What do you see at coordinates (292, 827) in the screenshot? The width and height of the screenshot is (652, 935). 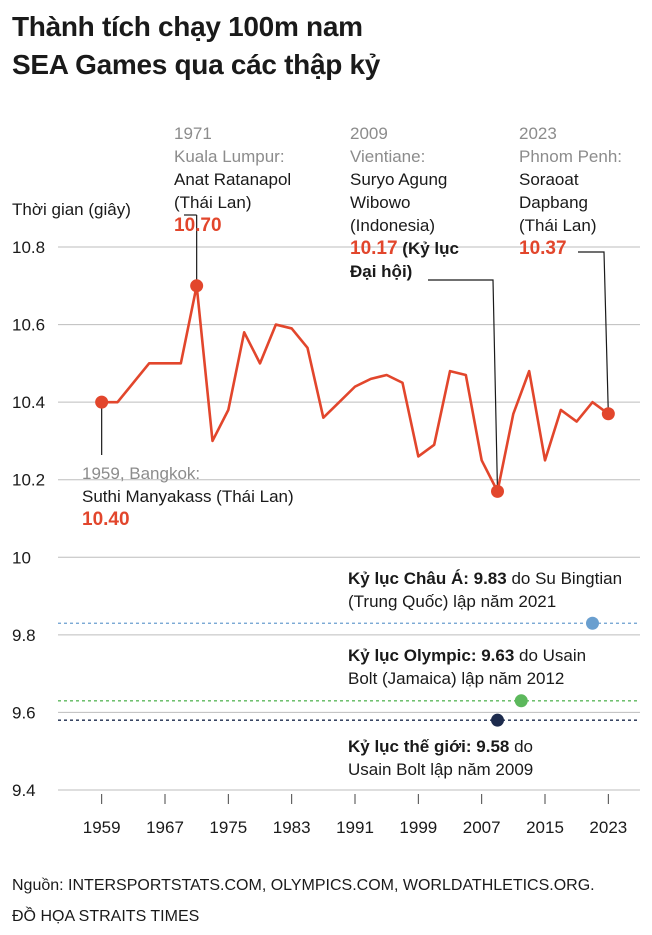 I see `x-tick-label-1983: 1983` at bounding box center [292, 827].